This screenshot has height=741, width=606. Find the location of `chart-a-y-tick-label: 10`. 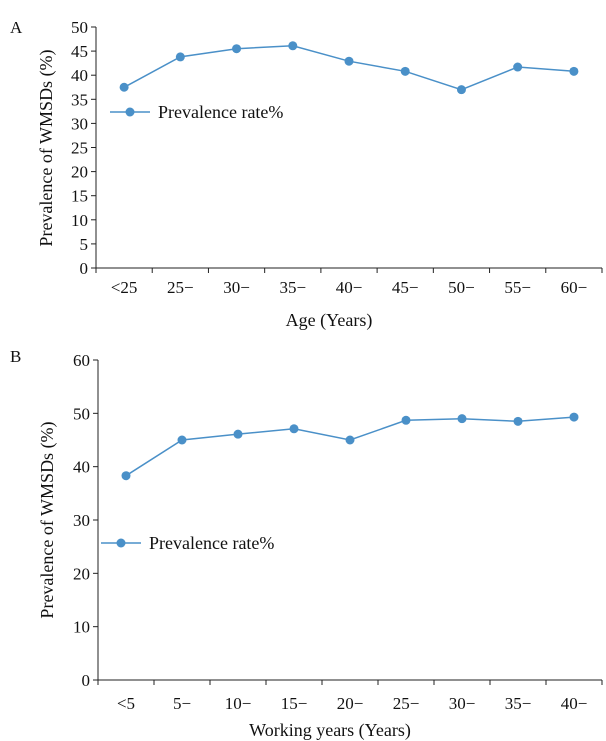

chart-a-y-tick-label: 10 is located at coordinates (79, 220).